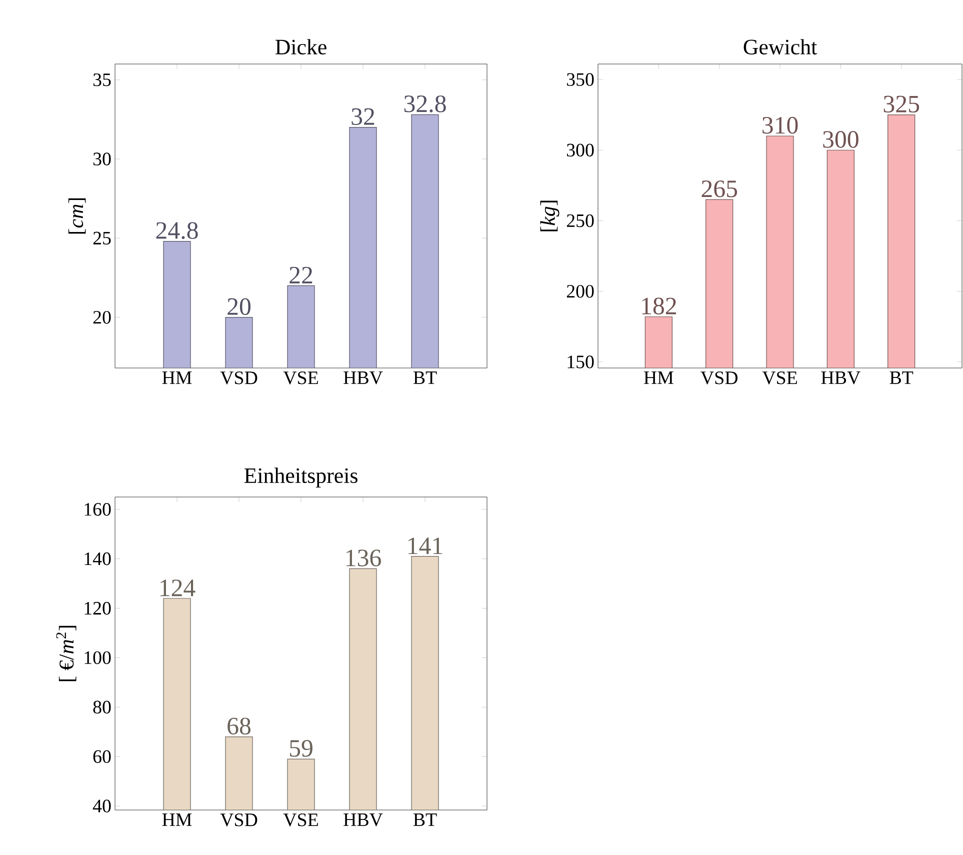 The height and width of the screenshot is (855, 963). I want to click on data-label: 325, so click(902, 104).